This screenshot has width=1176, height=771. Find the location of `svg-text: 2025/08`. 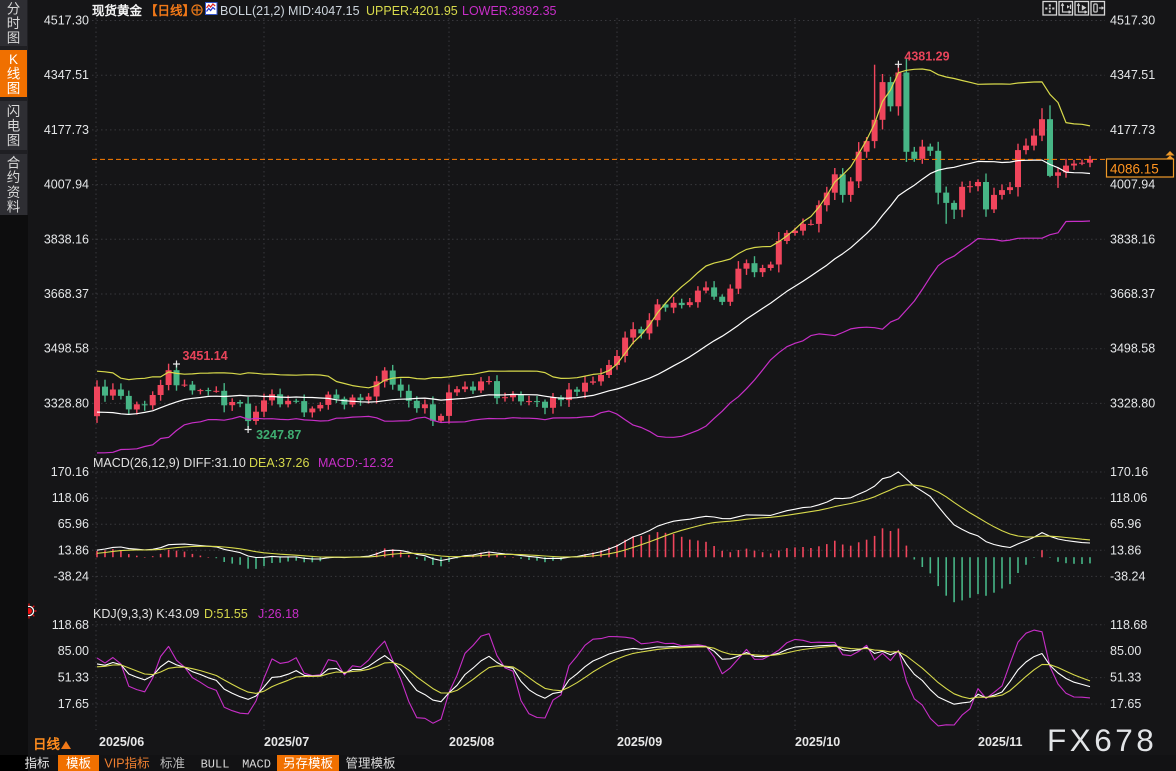

svg-text: 2025/08 is located at coordinates (471, 742).